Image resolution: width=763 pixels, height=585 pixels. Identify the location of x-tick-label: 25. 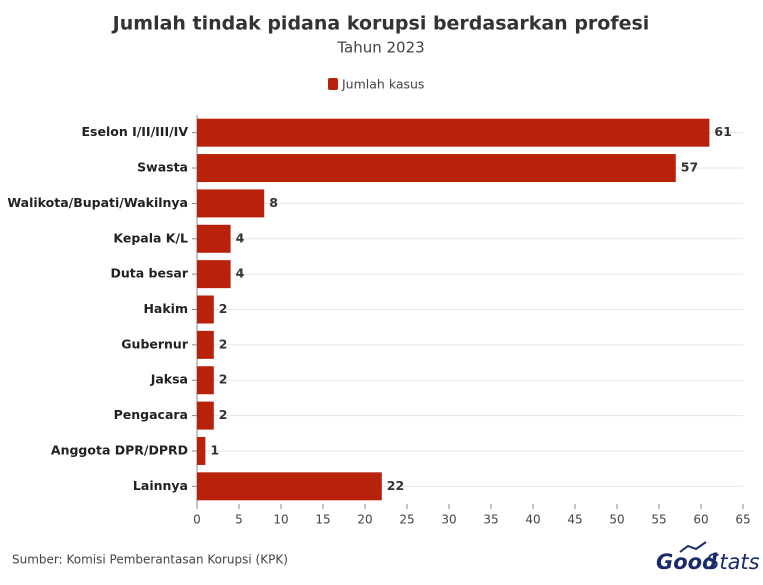
(406, 520).